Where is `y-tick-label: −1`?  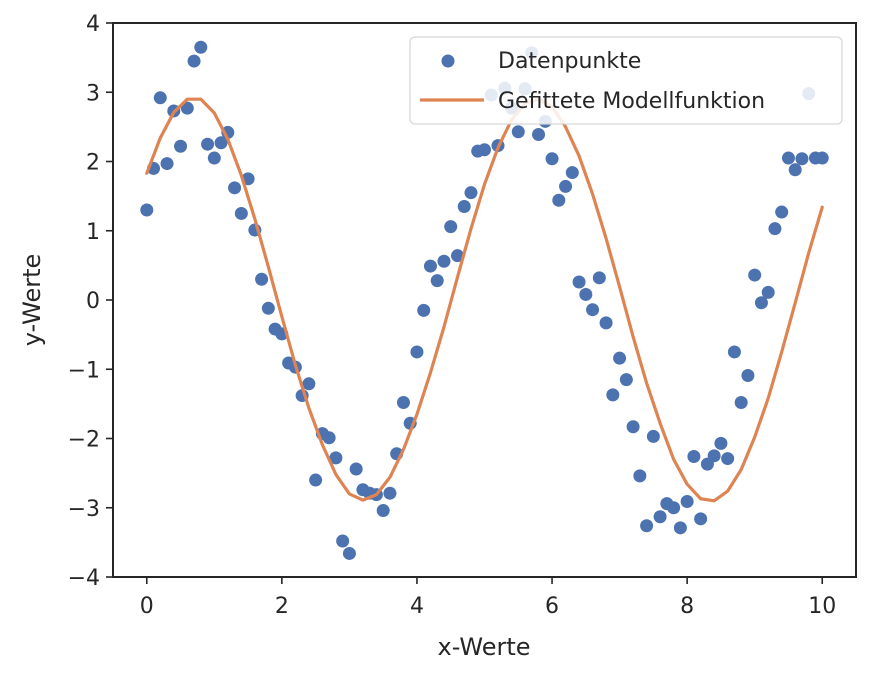 y-tick-label: −1 is located at coordinates (84, 370).